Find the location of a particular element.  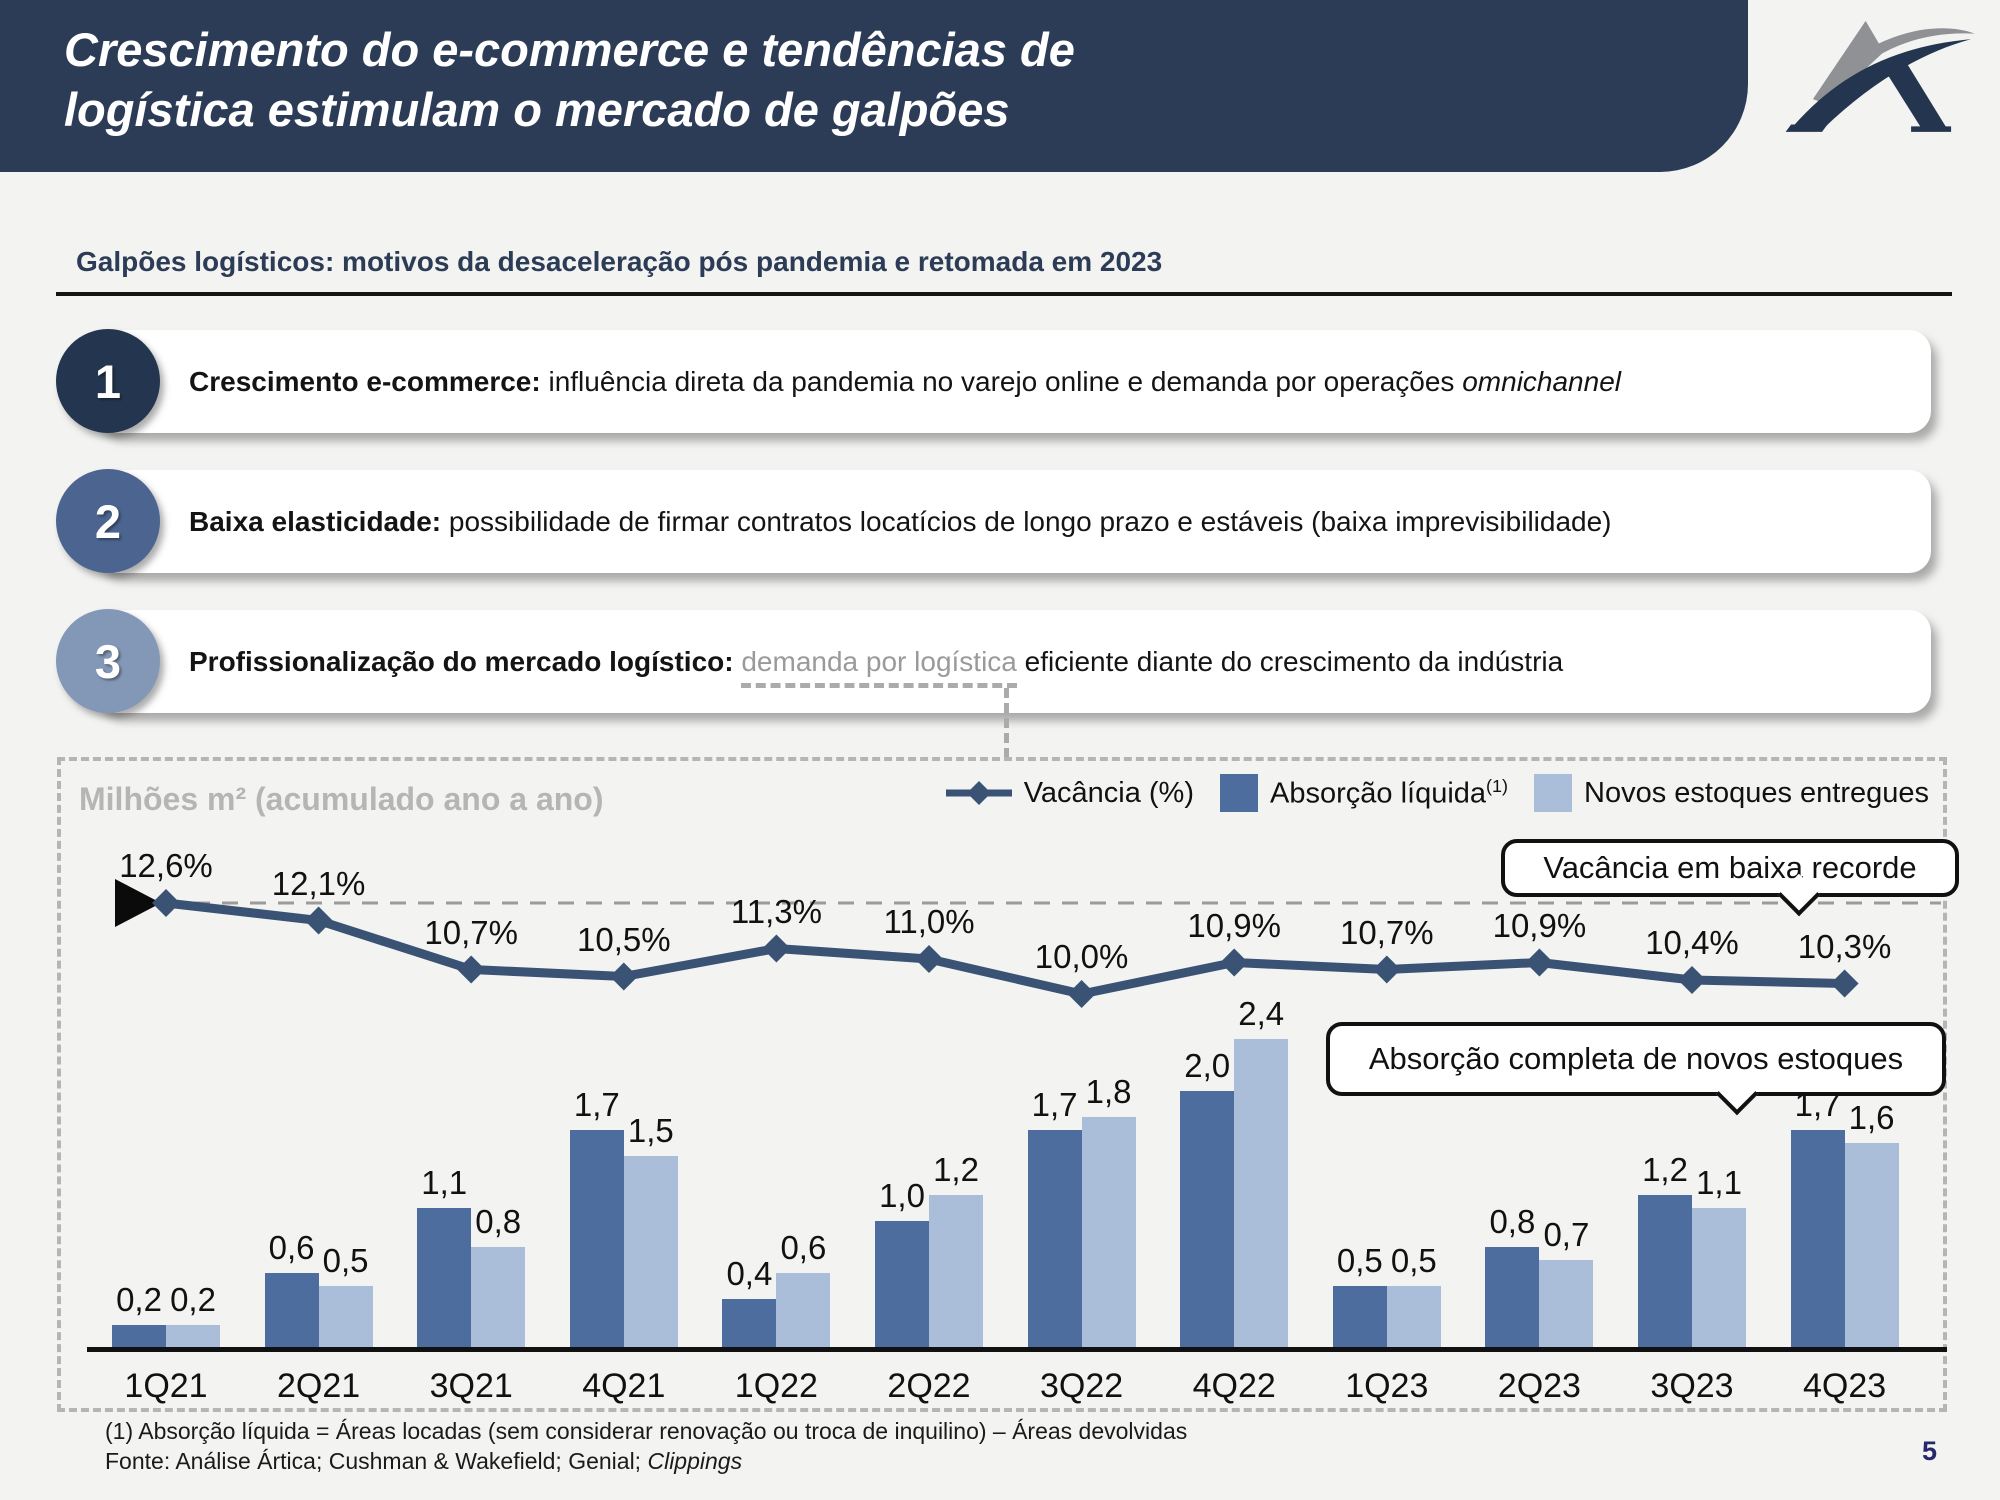

bar-value-label-novos: 2,4 is located at coordinates (1261, 1013).